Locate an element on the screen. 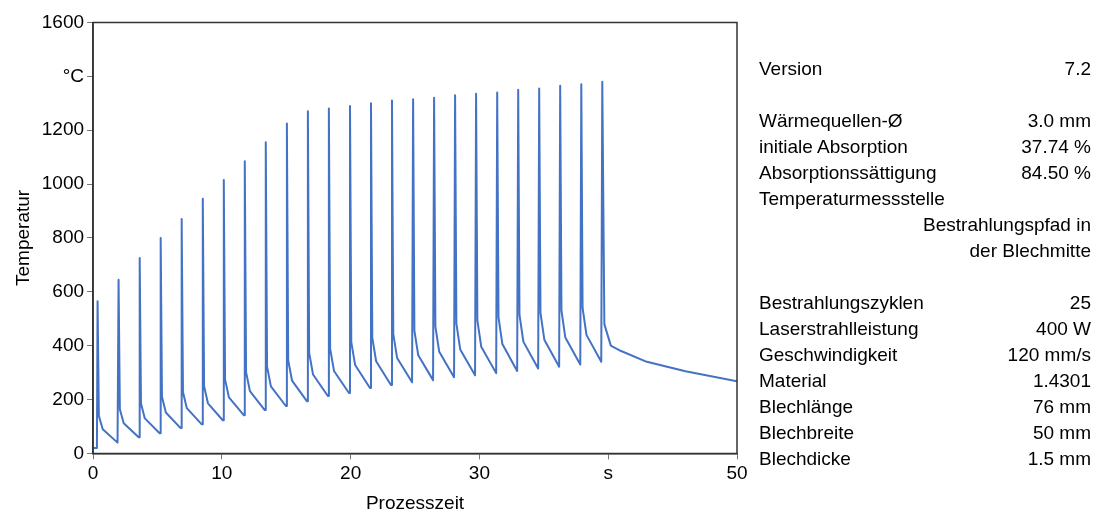  text: Blechlänge 76 mm is located at coordinates (925, 406).